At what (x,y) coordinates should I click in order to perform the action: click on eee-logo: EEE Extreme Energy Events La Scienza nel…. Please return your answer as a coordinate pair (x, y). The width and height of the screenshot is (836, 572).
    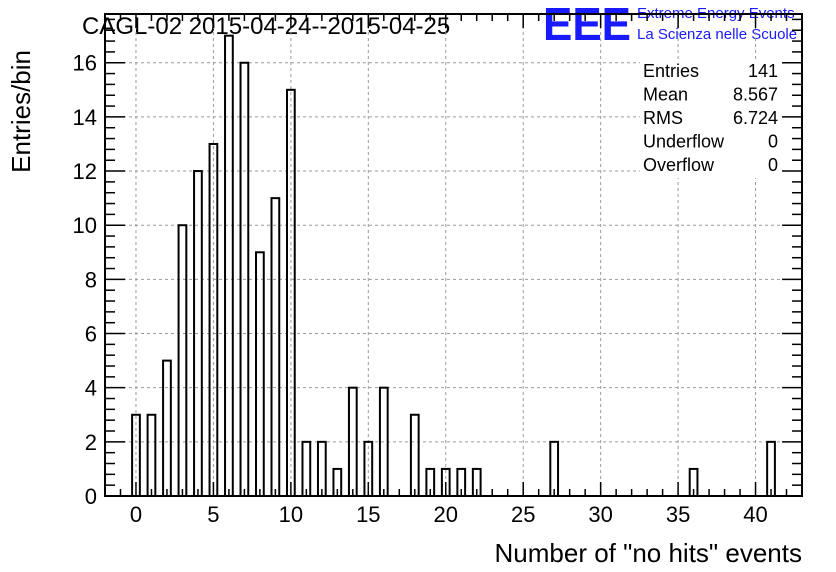
    Looking at the image, I should click on (670, 25).